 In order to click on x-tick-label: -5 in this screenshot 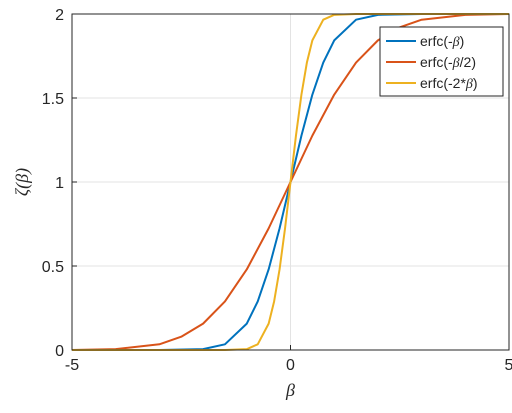, I will do `click(72, 365)`.